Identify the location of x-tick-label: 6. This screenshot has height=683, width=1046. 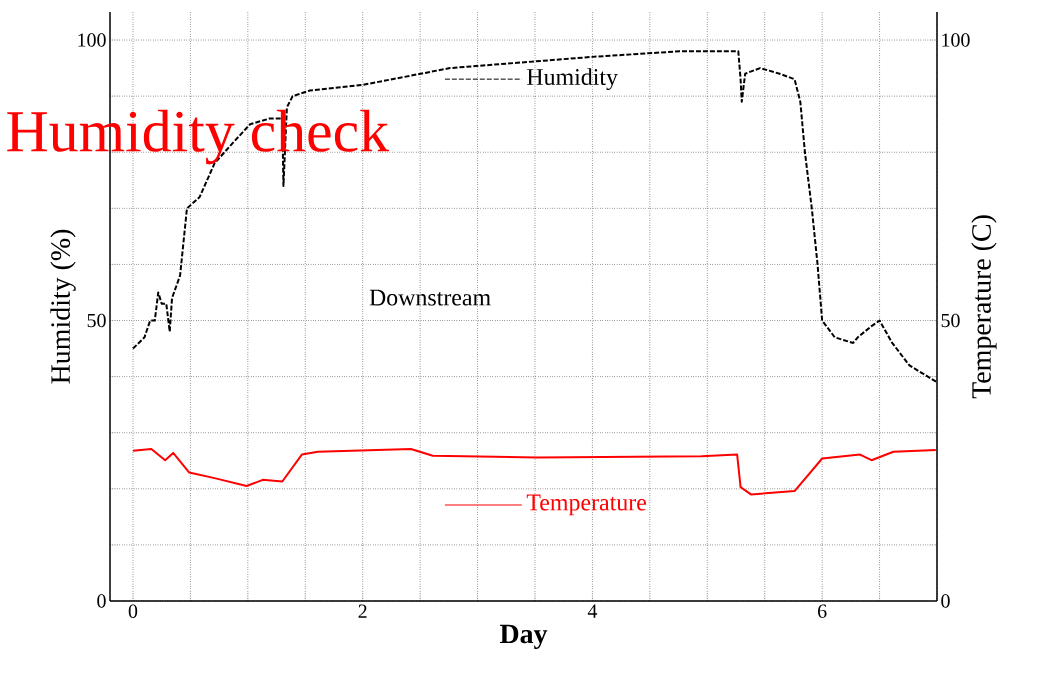
(822, 611).